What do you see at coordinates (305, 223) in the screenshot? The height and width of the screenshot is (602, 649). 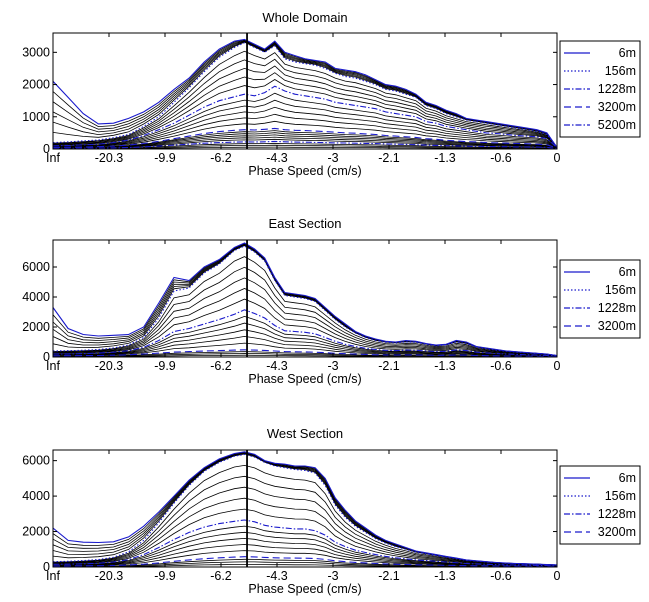 I see `chart-title: East Section` at bounding box center [305, 223].